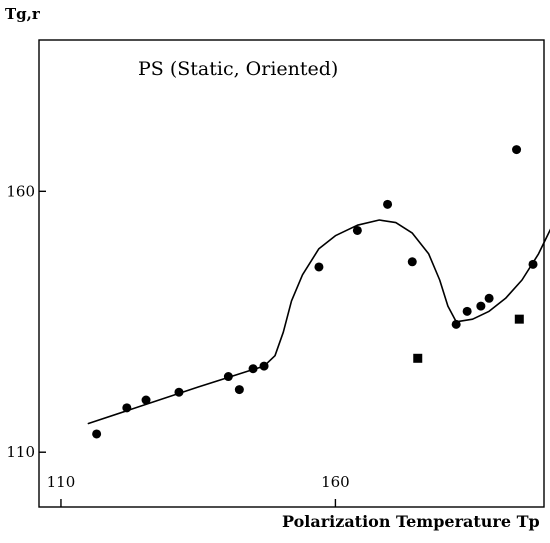  What do you see at coordinates (238, 69) in the screenshot?
I see `chart-title: PS (Static, Oriented)` at bounding box center [238, 69].